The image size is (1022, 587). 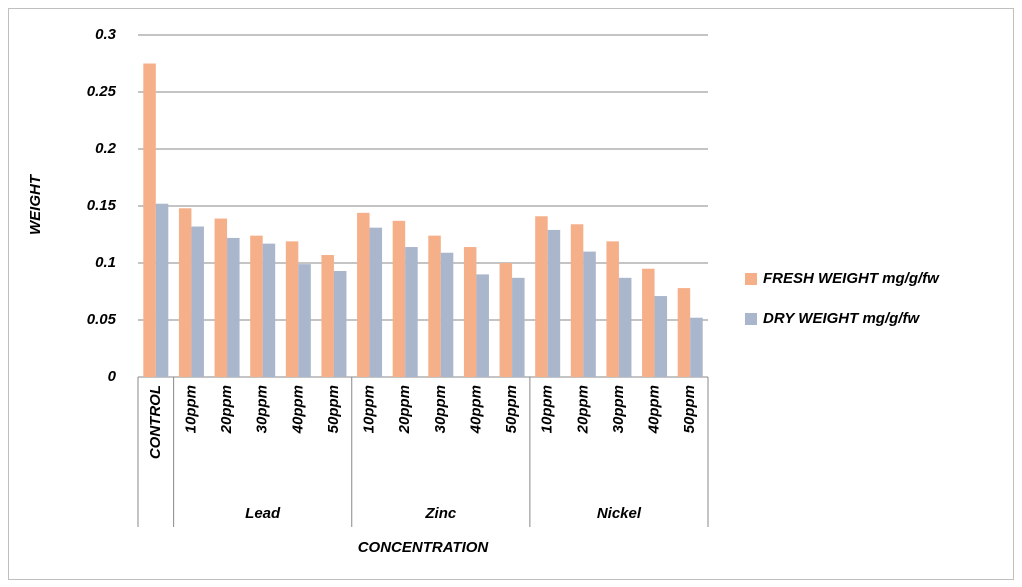 What do you see at coordinates (106, 148) in the screenshot?
I see `y-tick-label: 0.2` at bounding box center [106, 148].